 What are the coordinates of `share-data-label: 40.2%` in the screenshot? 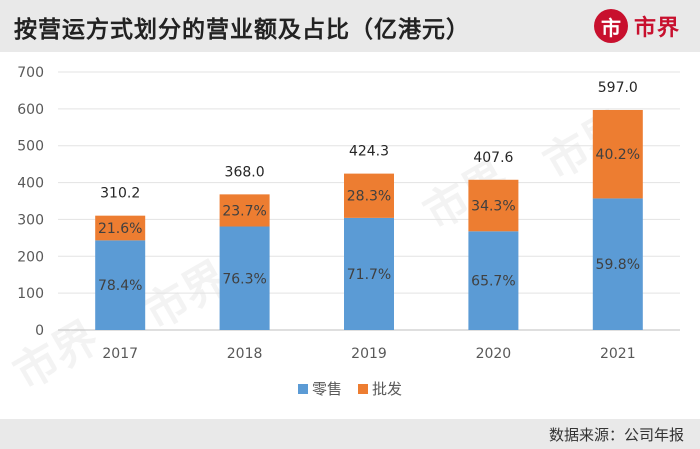 It's located at (618, 155).